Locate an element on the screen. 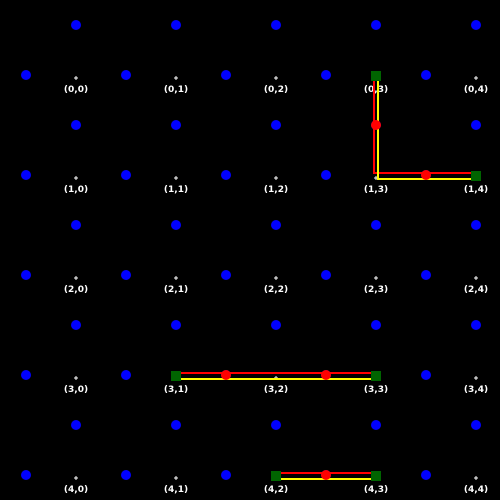 Image resolution: width=500 pixels, height=500 pixels. cell-label: (0,2) is located at coordinates (276, 90).